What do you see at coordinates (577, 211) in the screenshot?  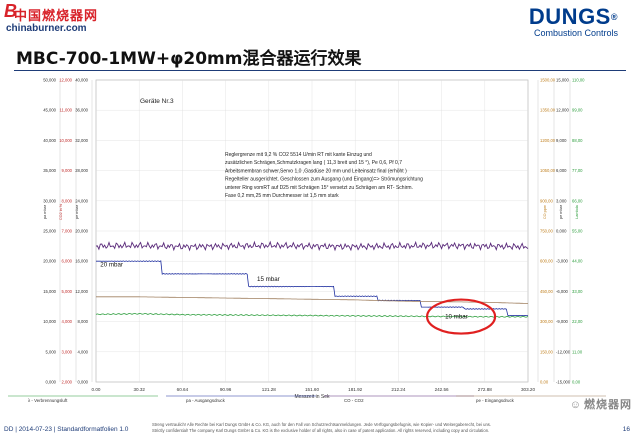 I see `y-axis-label: Lambda` at bounding box center [577, 211].